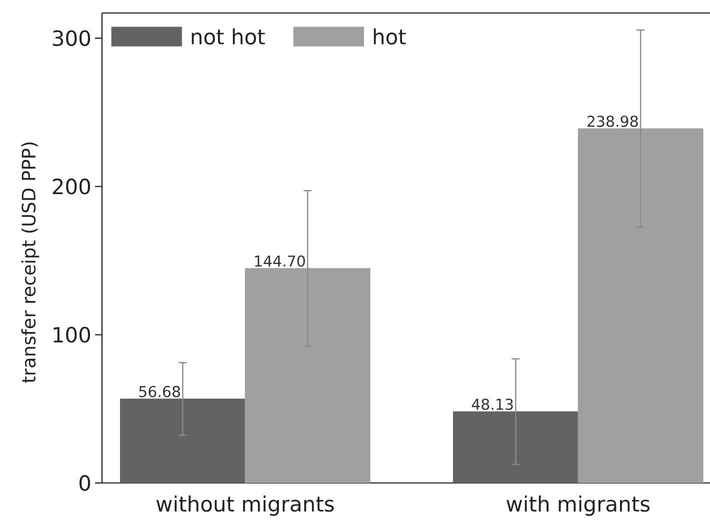 This screenshot has width=710, height=520. I want to click on y-axis-title: transfer receipt (USD PPP), so click(30, 262).